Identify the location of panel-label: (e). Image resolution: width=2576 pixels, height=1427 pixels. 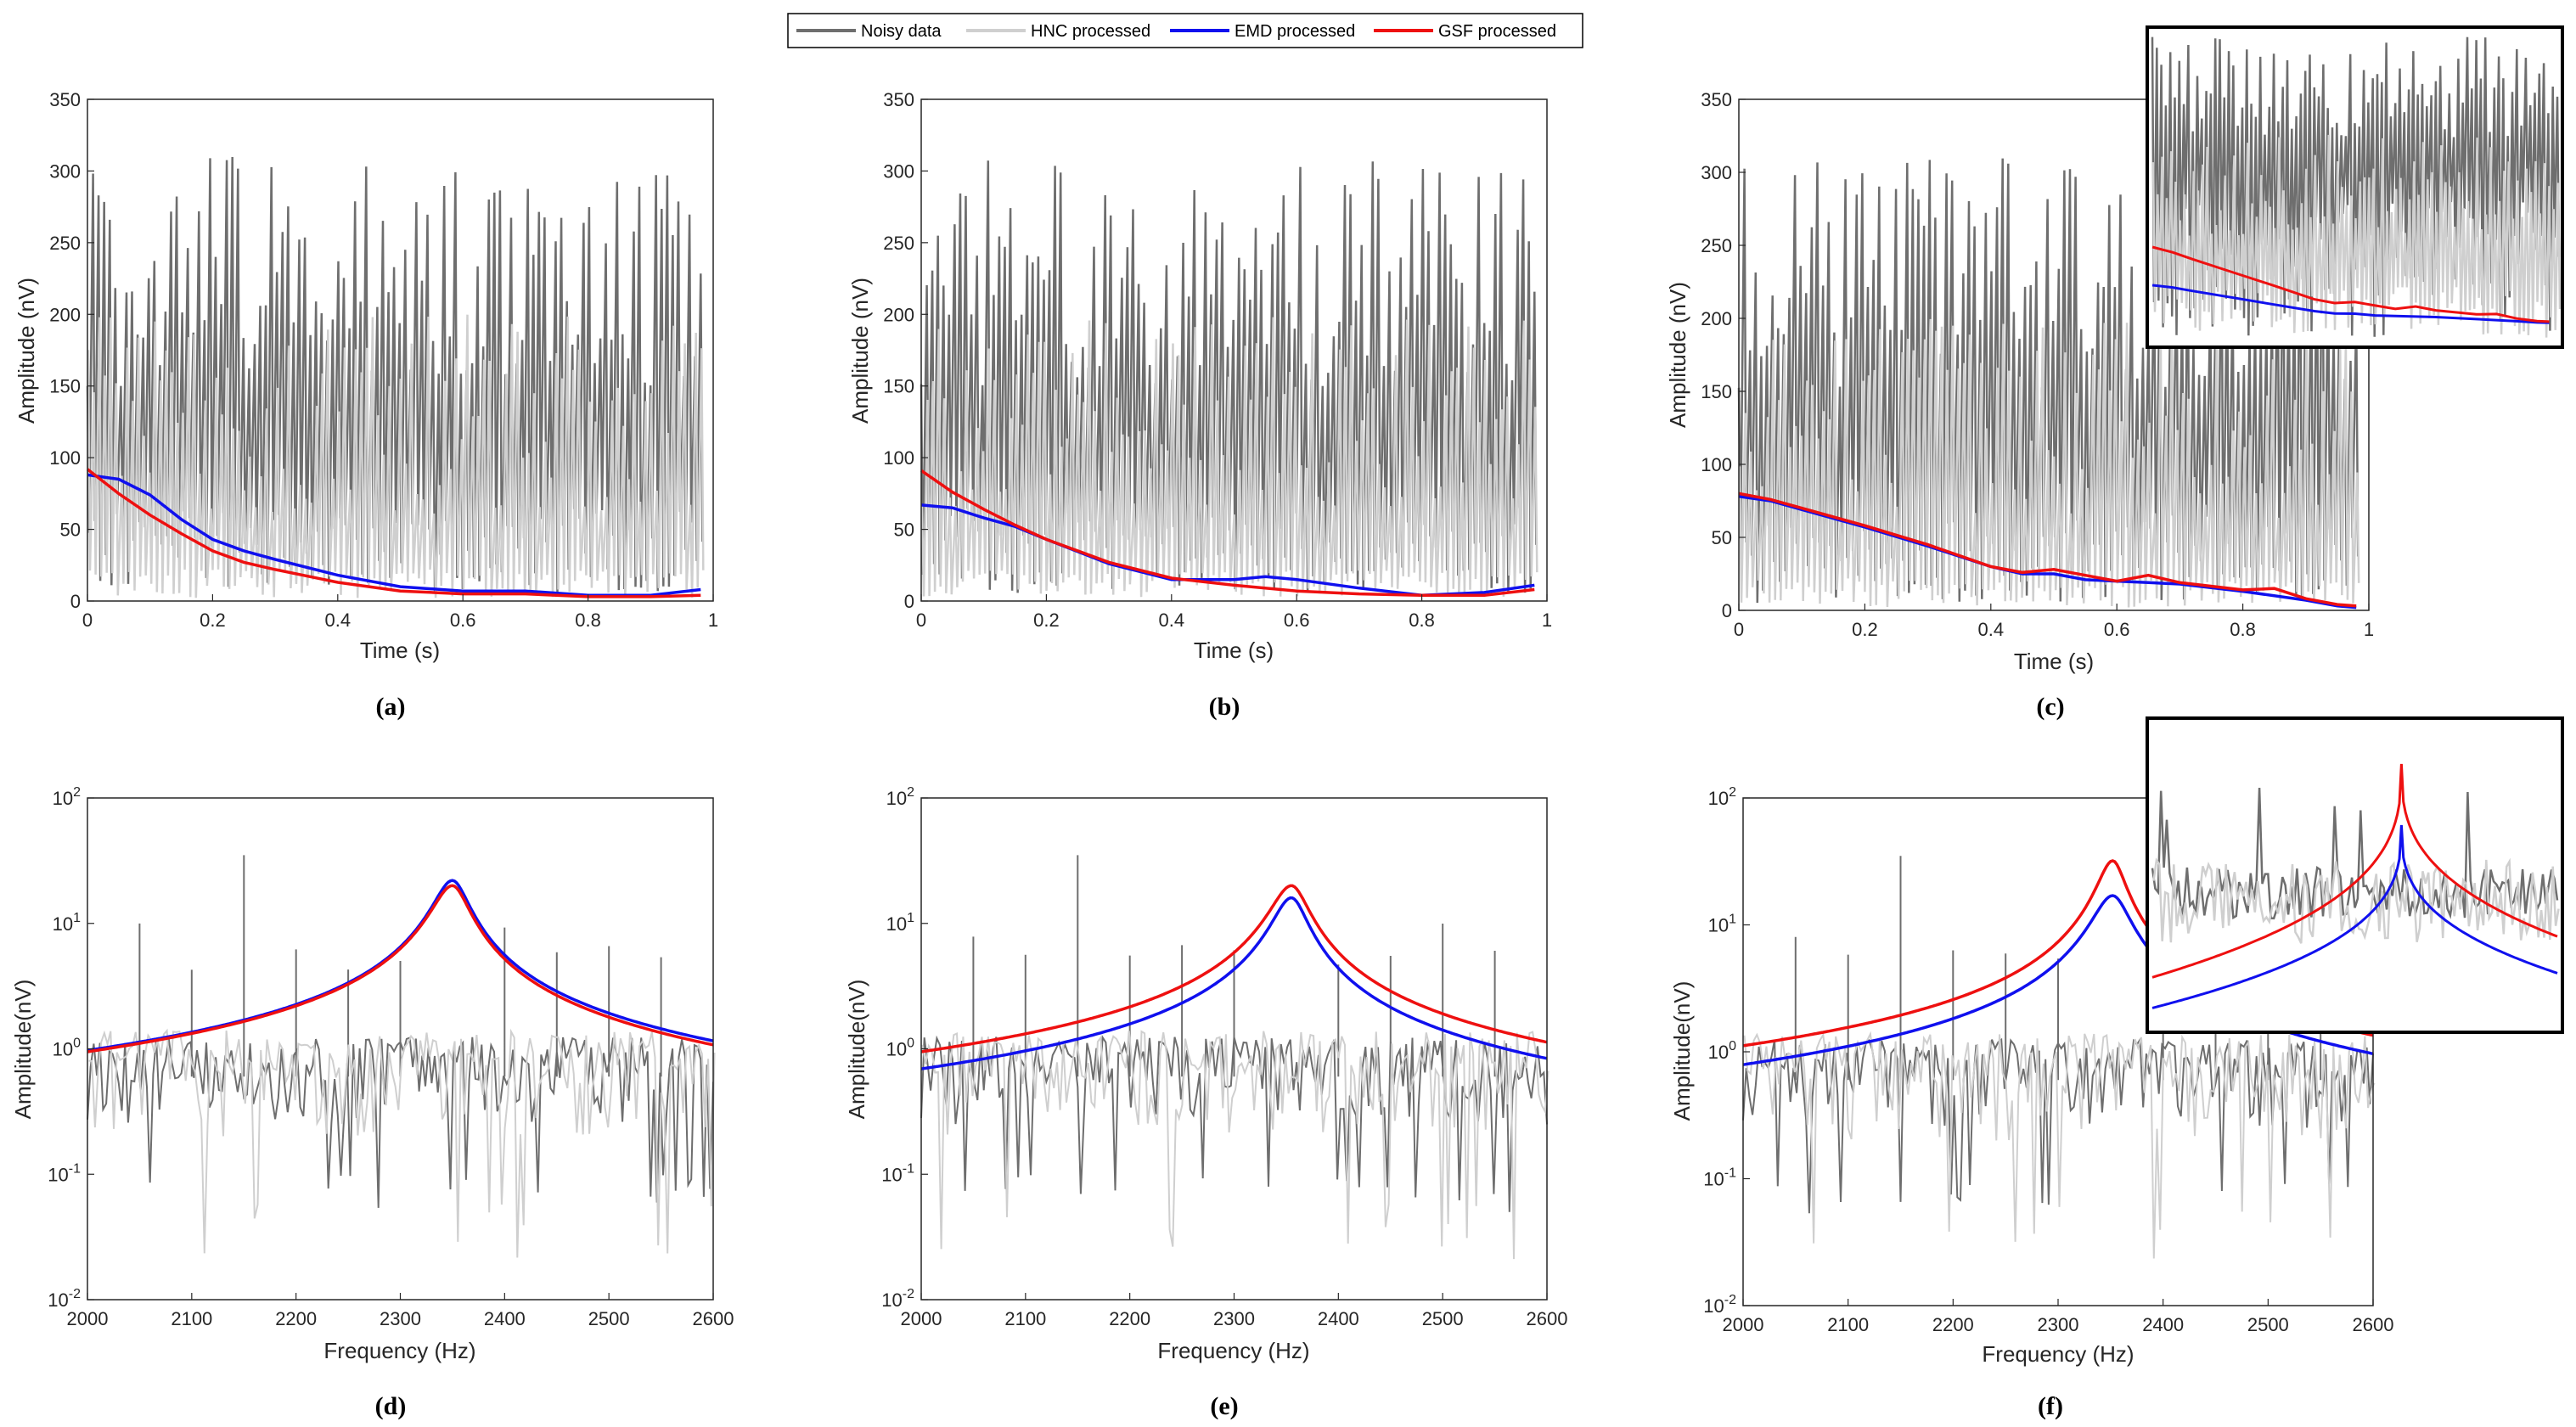
(1224, 1406).